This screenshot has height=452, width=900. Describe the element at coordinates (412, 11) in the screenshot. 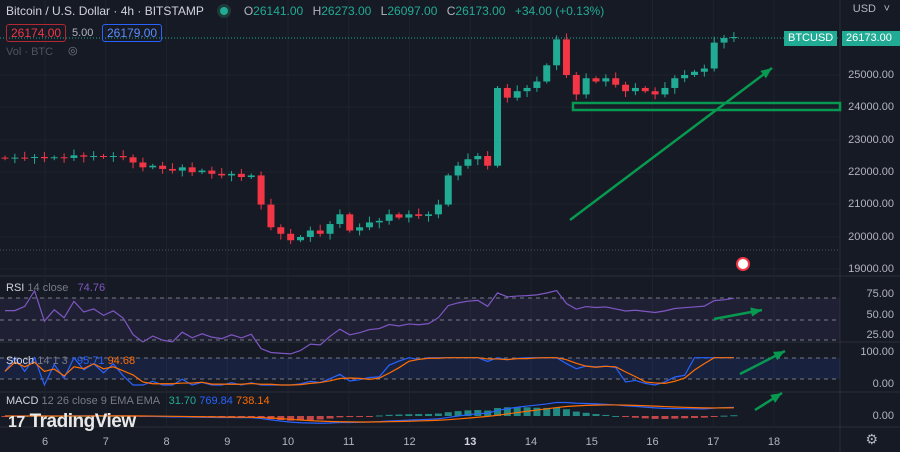

I see `low-value: 26097.00` at that location.